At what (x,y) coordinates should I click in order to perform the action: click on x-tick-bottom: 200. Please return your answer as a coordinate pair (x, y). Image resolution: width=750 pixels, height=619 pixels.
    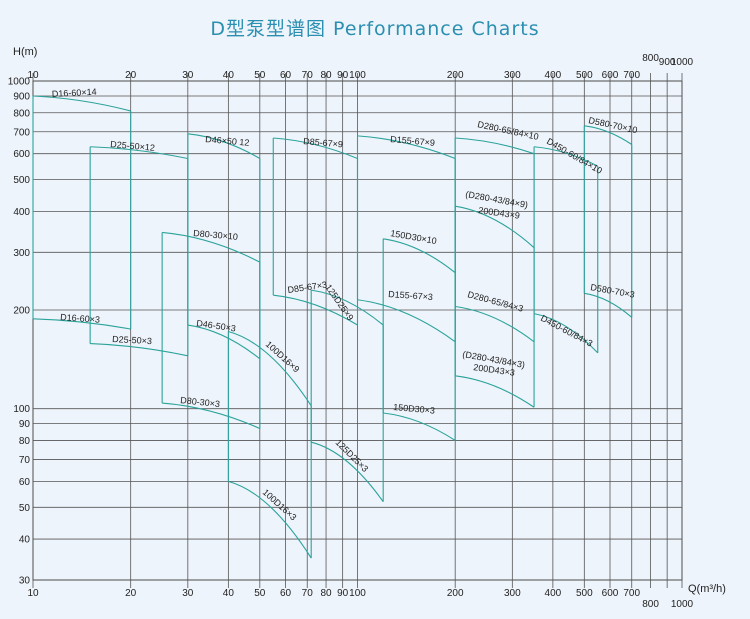
    Looking at the image, I should click on (455, 593).